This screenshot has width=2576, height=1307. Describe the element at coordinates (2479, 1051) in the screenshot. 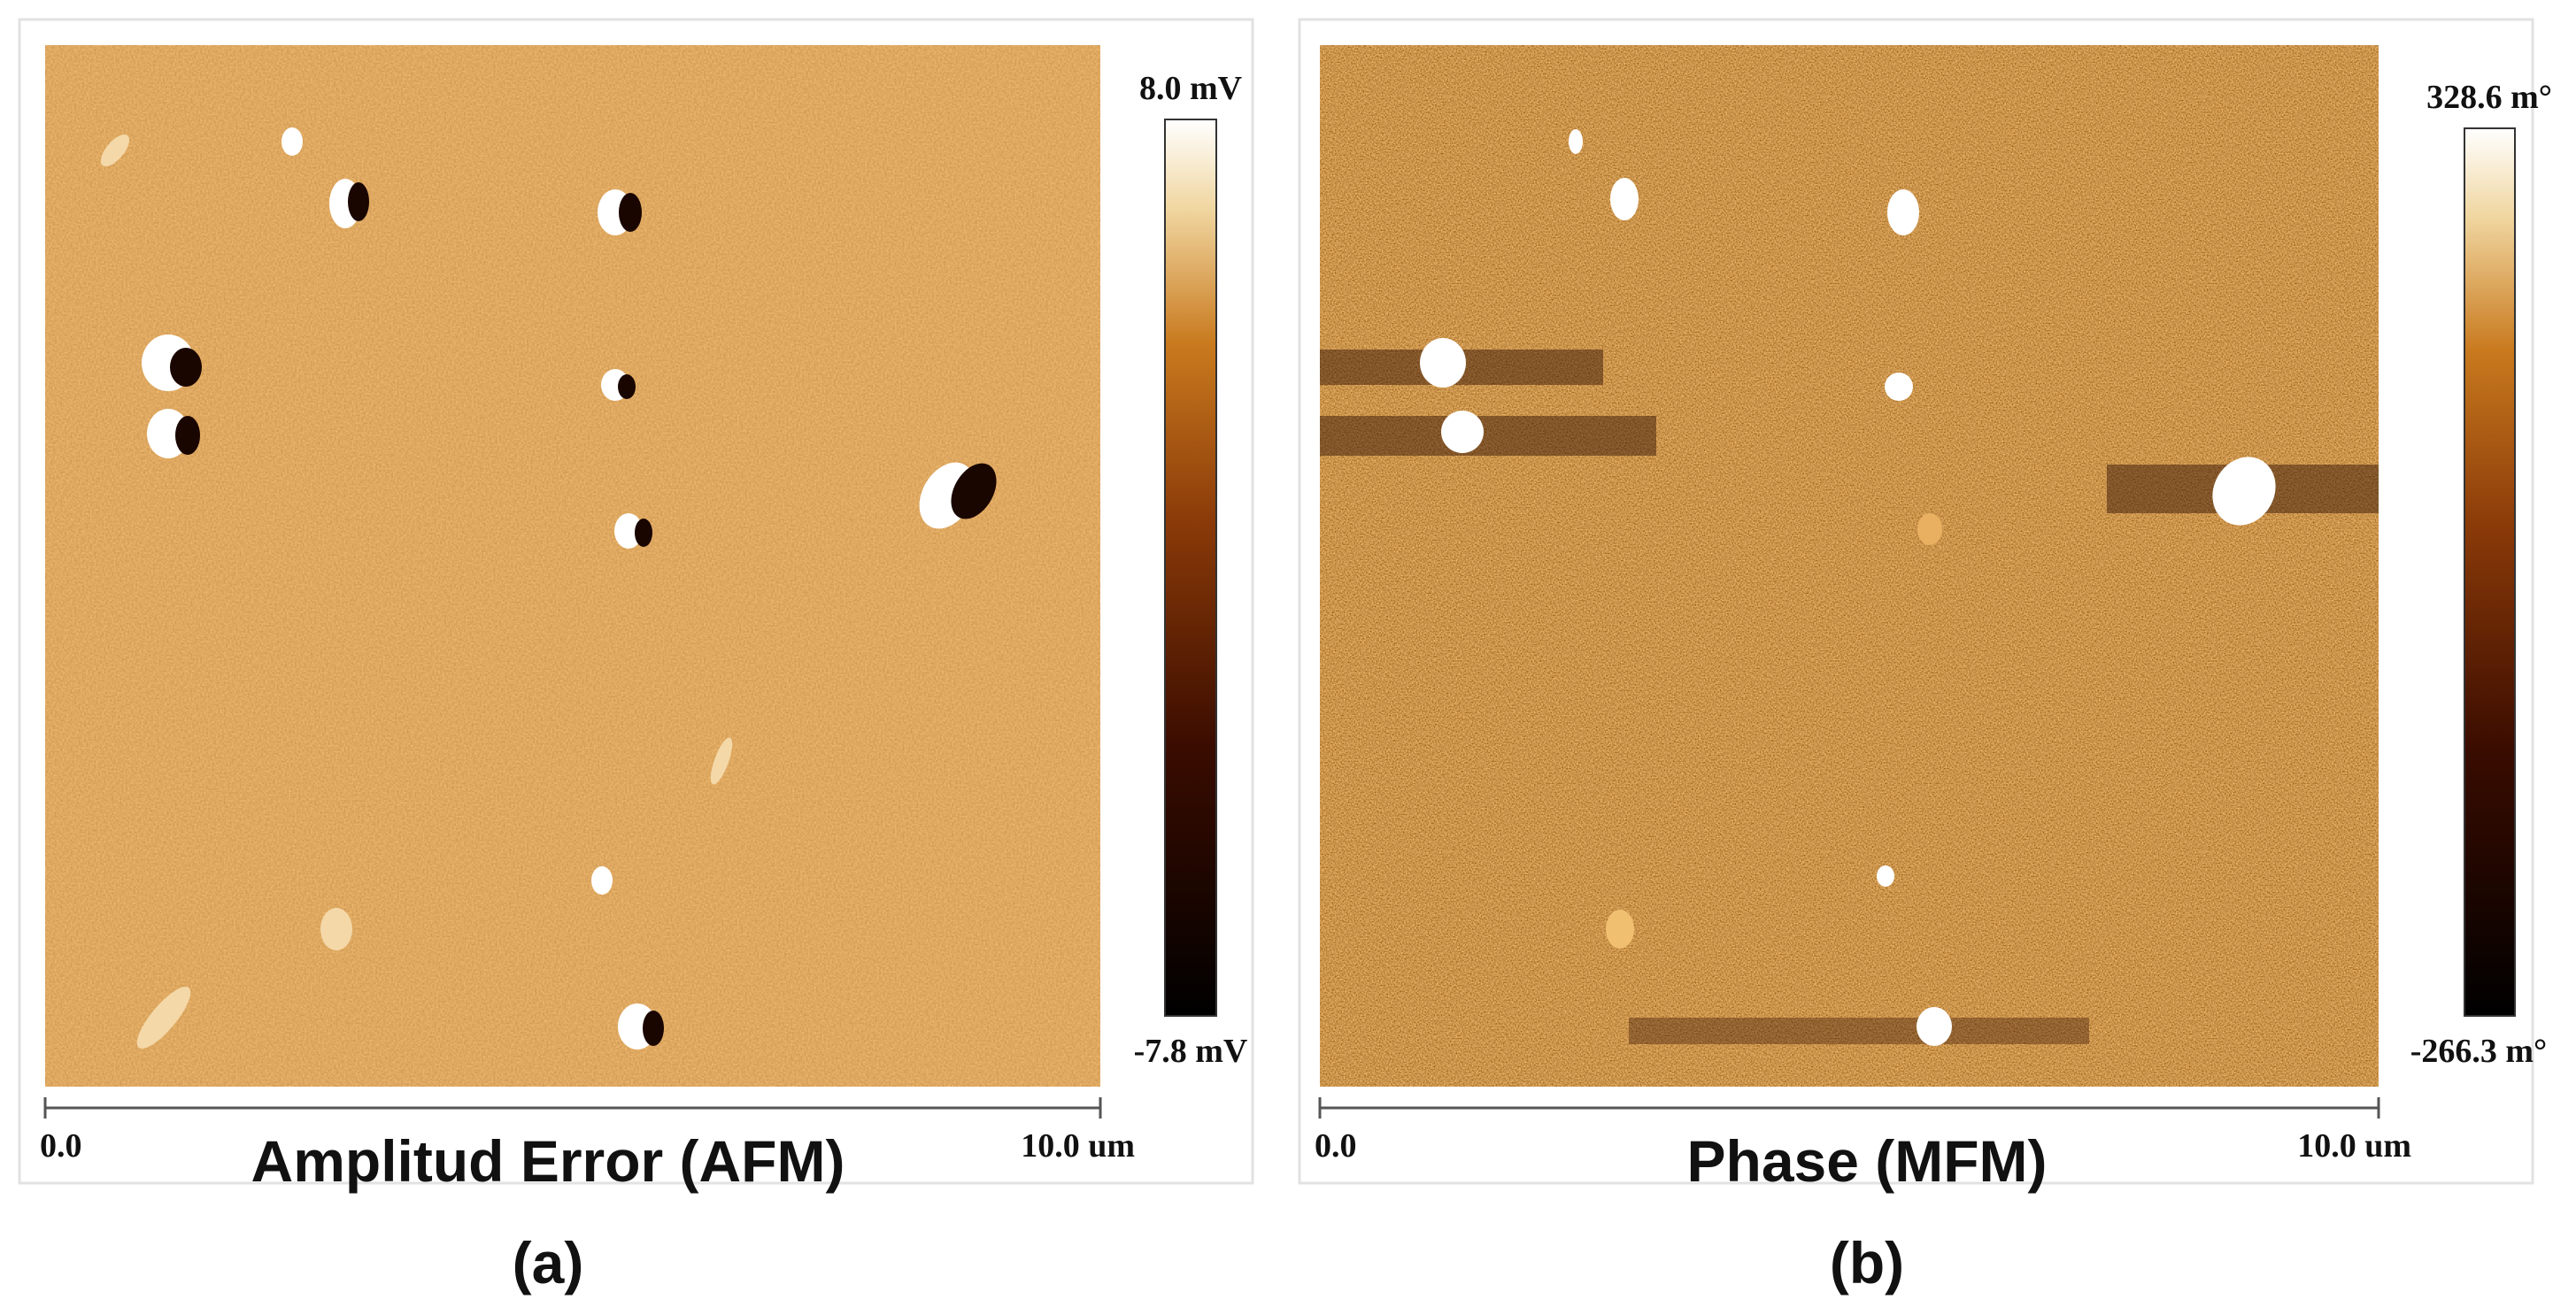

I see `colorbar-min: -266.3 m°` at that location.